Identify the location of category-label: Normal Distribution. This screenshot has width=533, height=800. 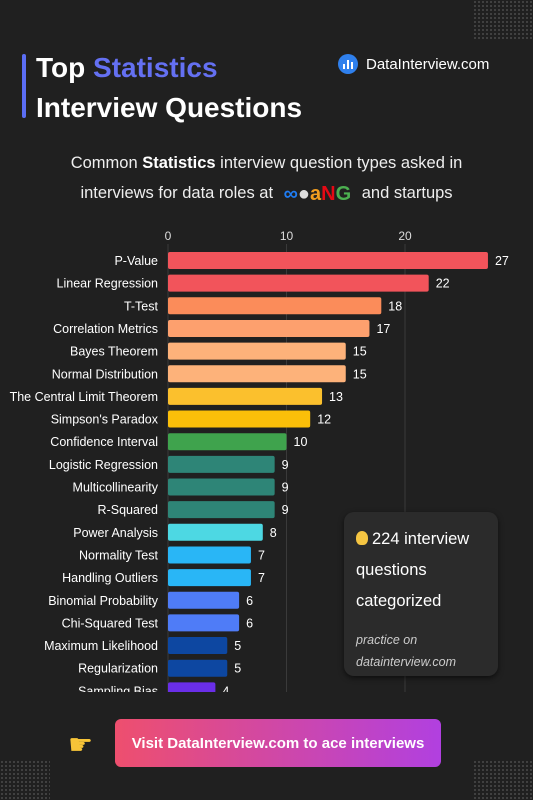
(105, 374).